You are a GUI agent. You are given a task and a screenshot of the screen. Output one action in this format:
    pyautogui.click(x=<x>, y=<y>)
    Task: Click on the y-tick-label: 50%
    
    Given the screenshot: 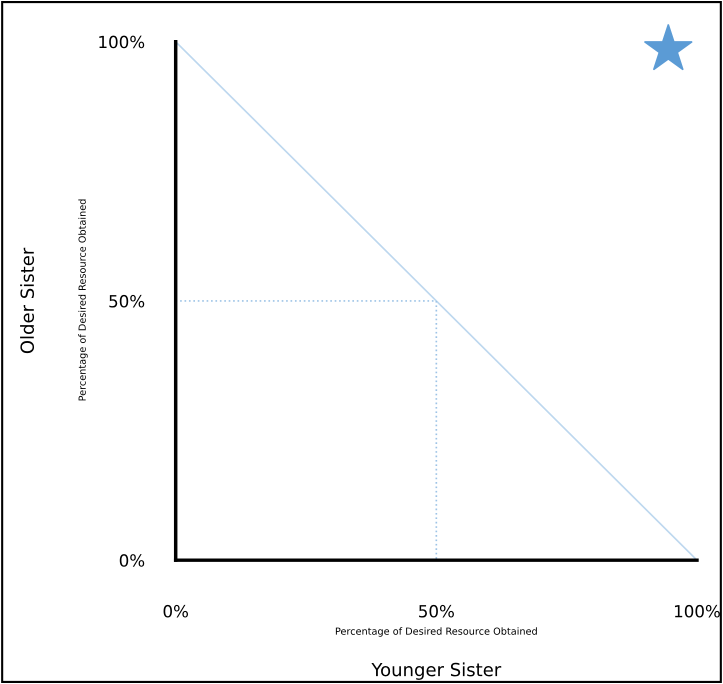 What is the action you would take?
    pyautogui.click(x=126, y=301)
    